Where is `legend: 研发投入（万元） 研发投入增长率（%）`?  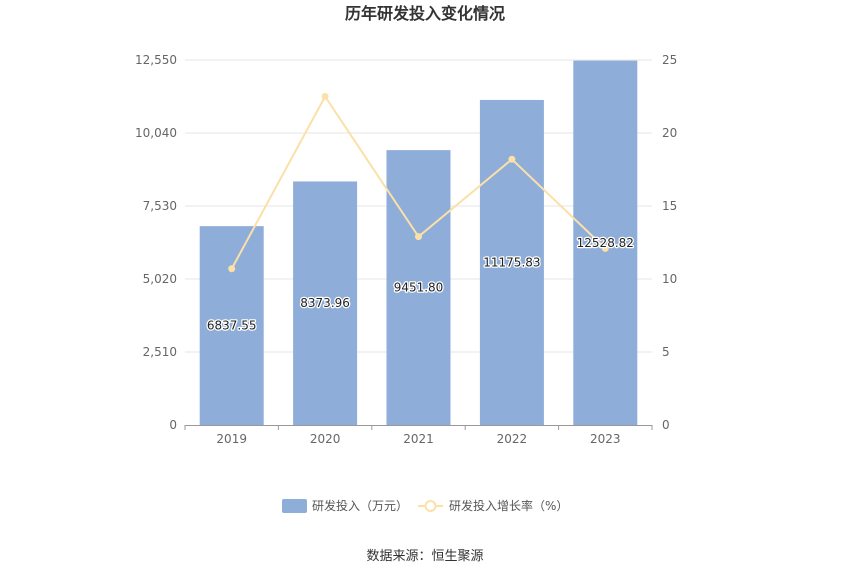
legend: 研发投入（万元） 研发投入增长率（%） is located at coordinates (425, 505).